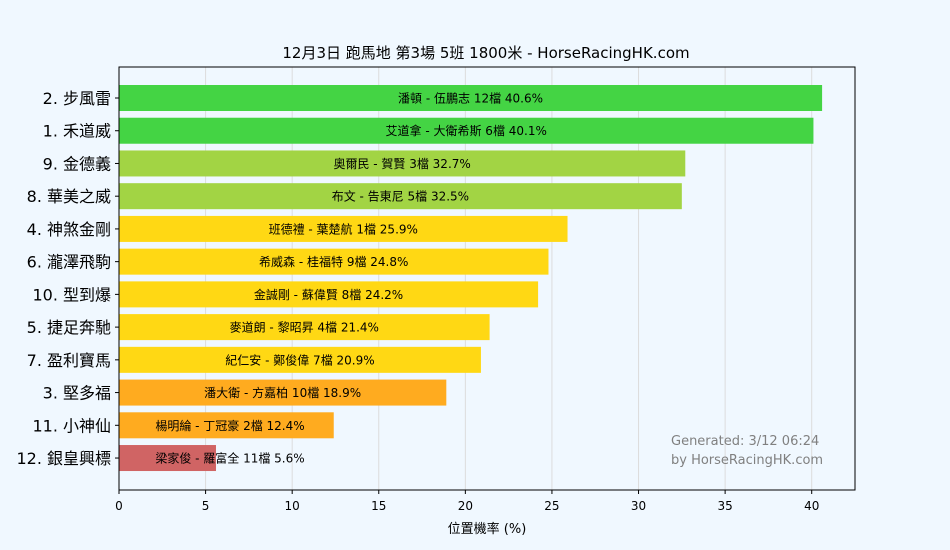 The height and width of the screenshot is (550, 950). I want to click on bar-value-label: 希威森 - 桂福特 9檔 24.8%, so click(333, 261).